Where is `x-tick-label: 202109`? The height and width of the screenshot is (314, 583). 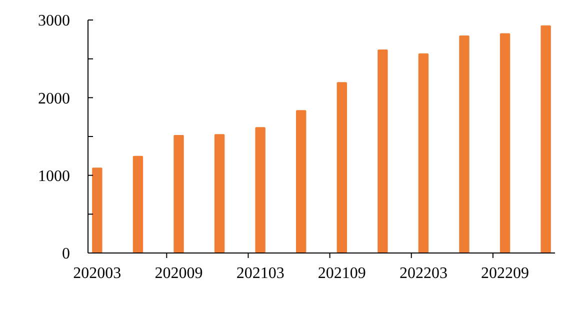 x-tick-label: 202109 is located at coordinates (342, 273).